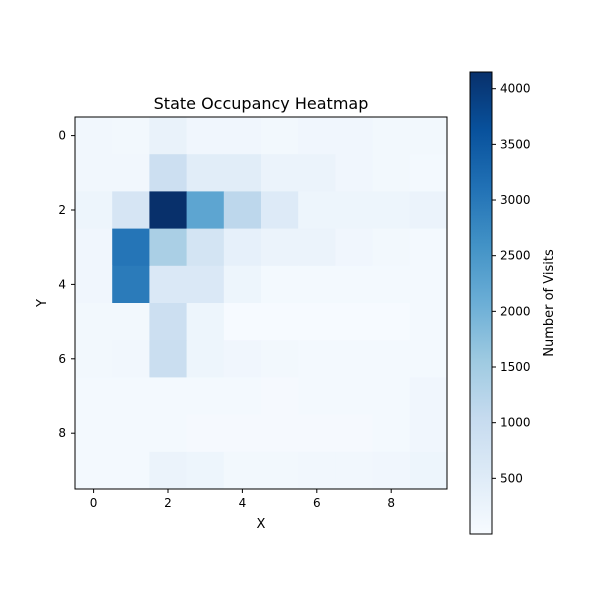 Image resolution: width=600 pixels, height=600 pixels. What do you see at coordinates (62, 359) in the screenshot?
I see `y-tick-label: 6` at bounding box center [62, 359].